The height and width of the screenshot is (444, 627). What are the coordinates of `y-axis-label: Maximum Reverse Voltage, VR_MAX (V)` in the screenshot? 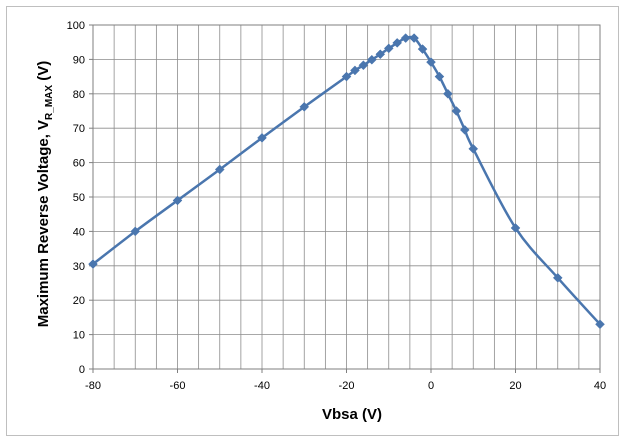 It's located at (45, 194).